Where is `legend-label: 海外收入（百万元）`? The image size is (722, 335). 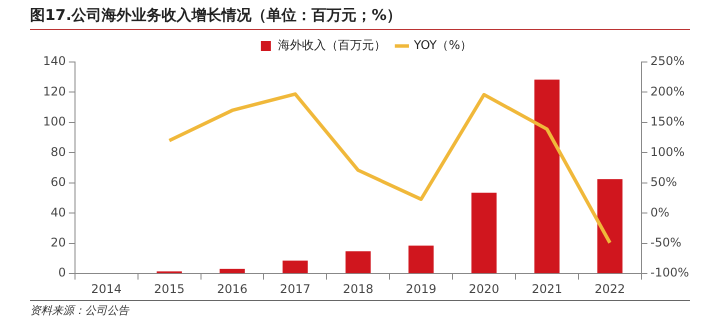 legend-label: 海外收入（百万元） is located at coordinates (332, 45).